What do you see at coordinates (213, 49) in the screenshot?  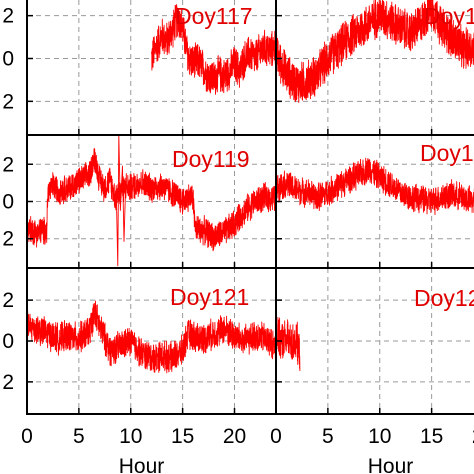 I see `trace-doy117` at bounding box center [213, 49].